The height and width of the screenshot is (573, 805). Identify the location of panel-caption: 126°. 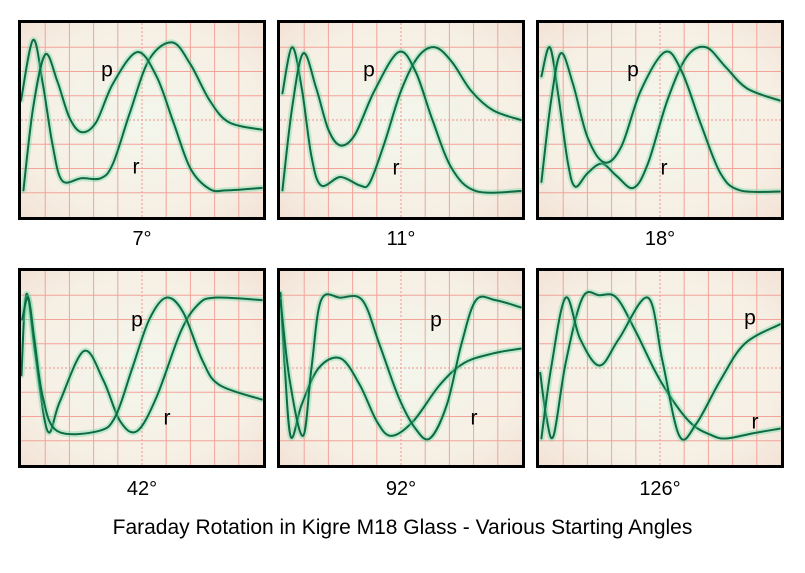
(660, 489).